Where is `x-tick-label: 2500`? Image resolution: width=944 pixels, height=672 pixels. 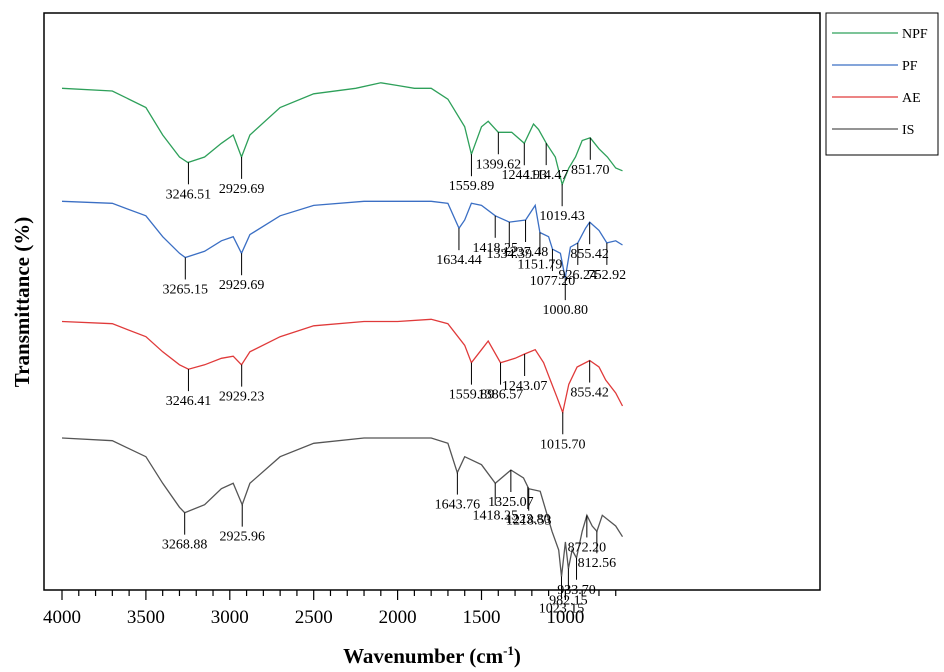 x-tick-label: 2500 is located at coordinates (314, 617).